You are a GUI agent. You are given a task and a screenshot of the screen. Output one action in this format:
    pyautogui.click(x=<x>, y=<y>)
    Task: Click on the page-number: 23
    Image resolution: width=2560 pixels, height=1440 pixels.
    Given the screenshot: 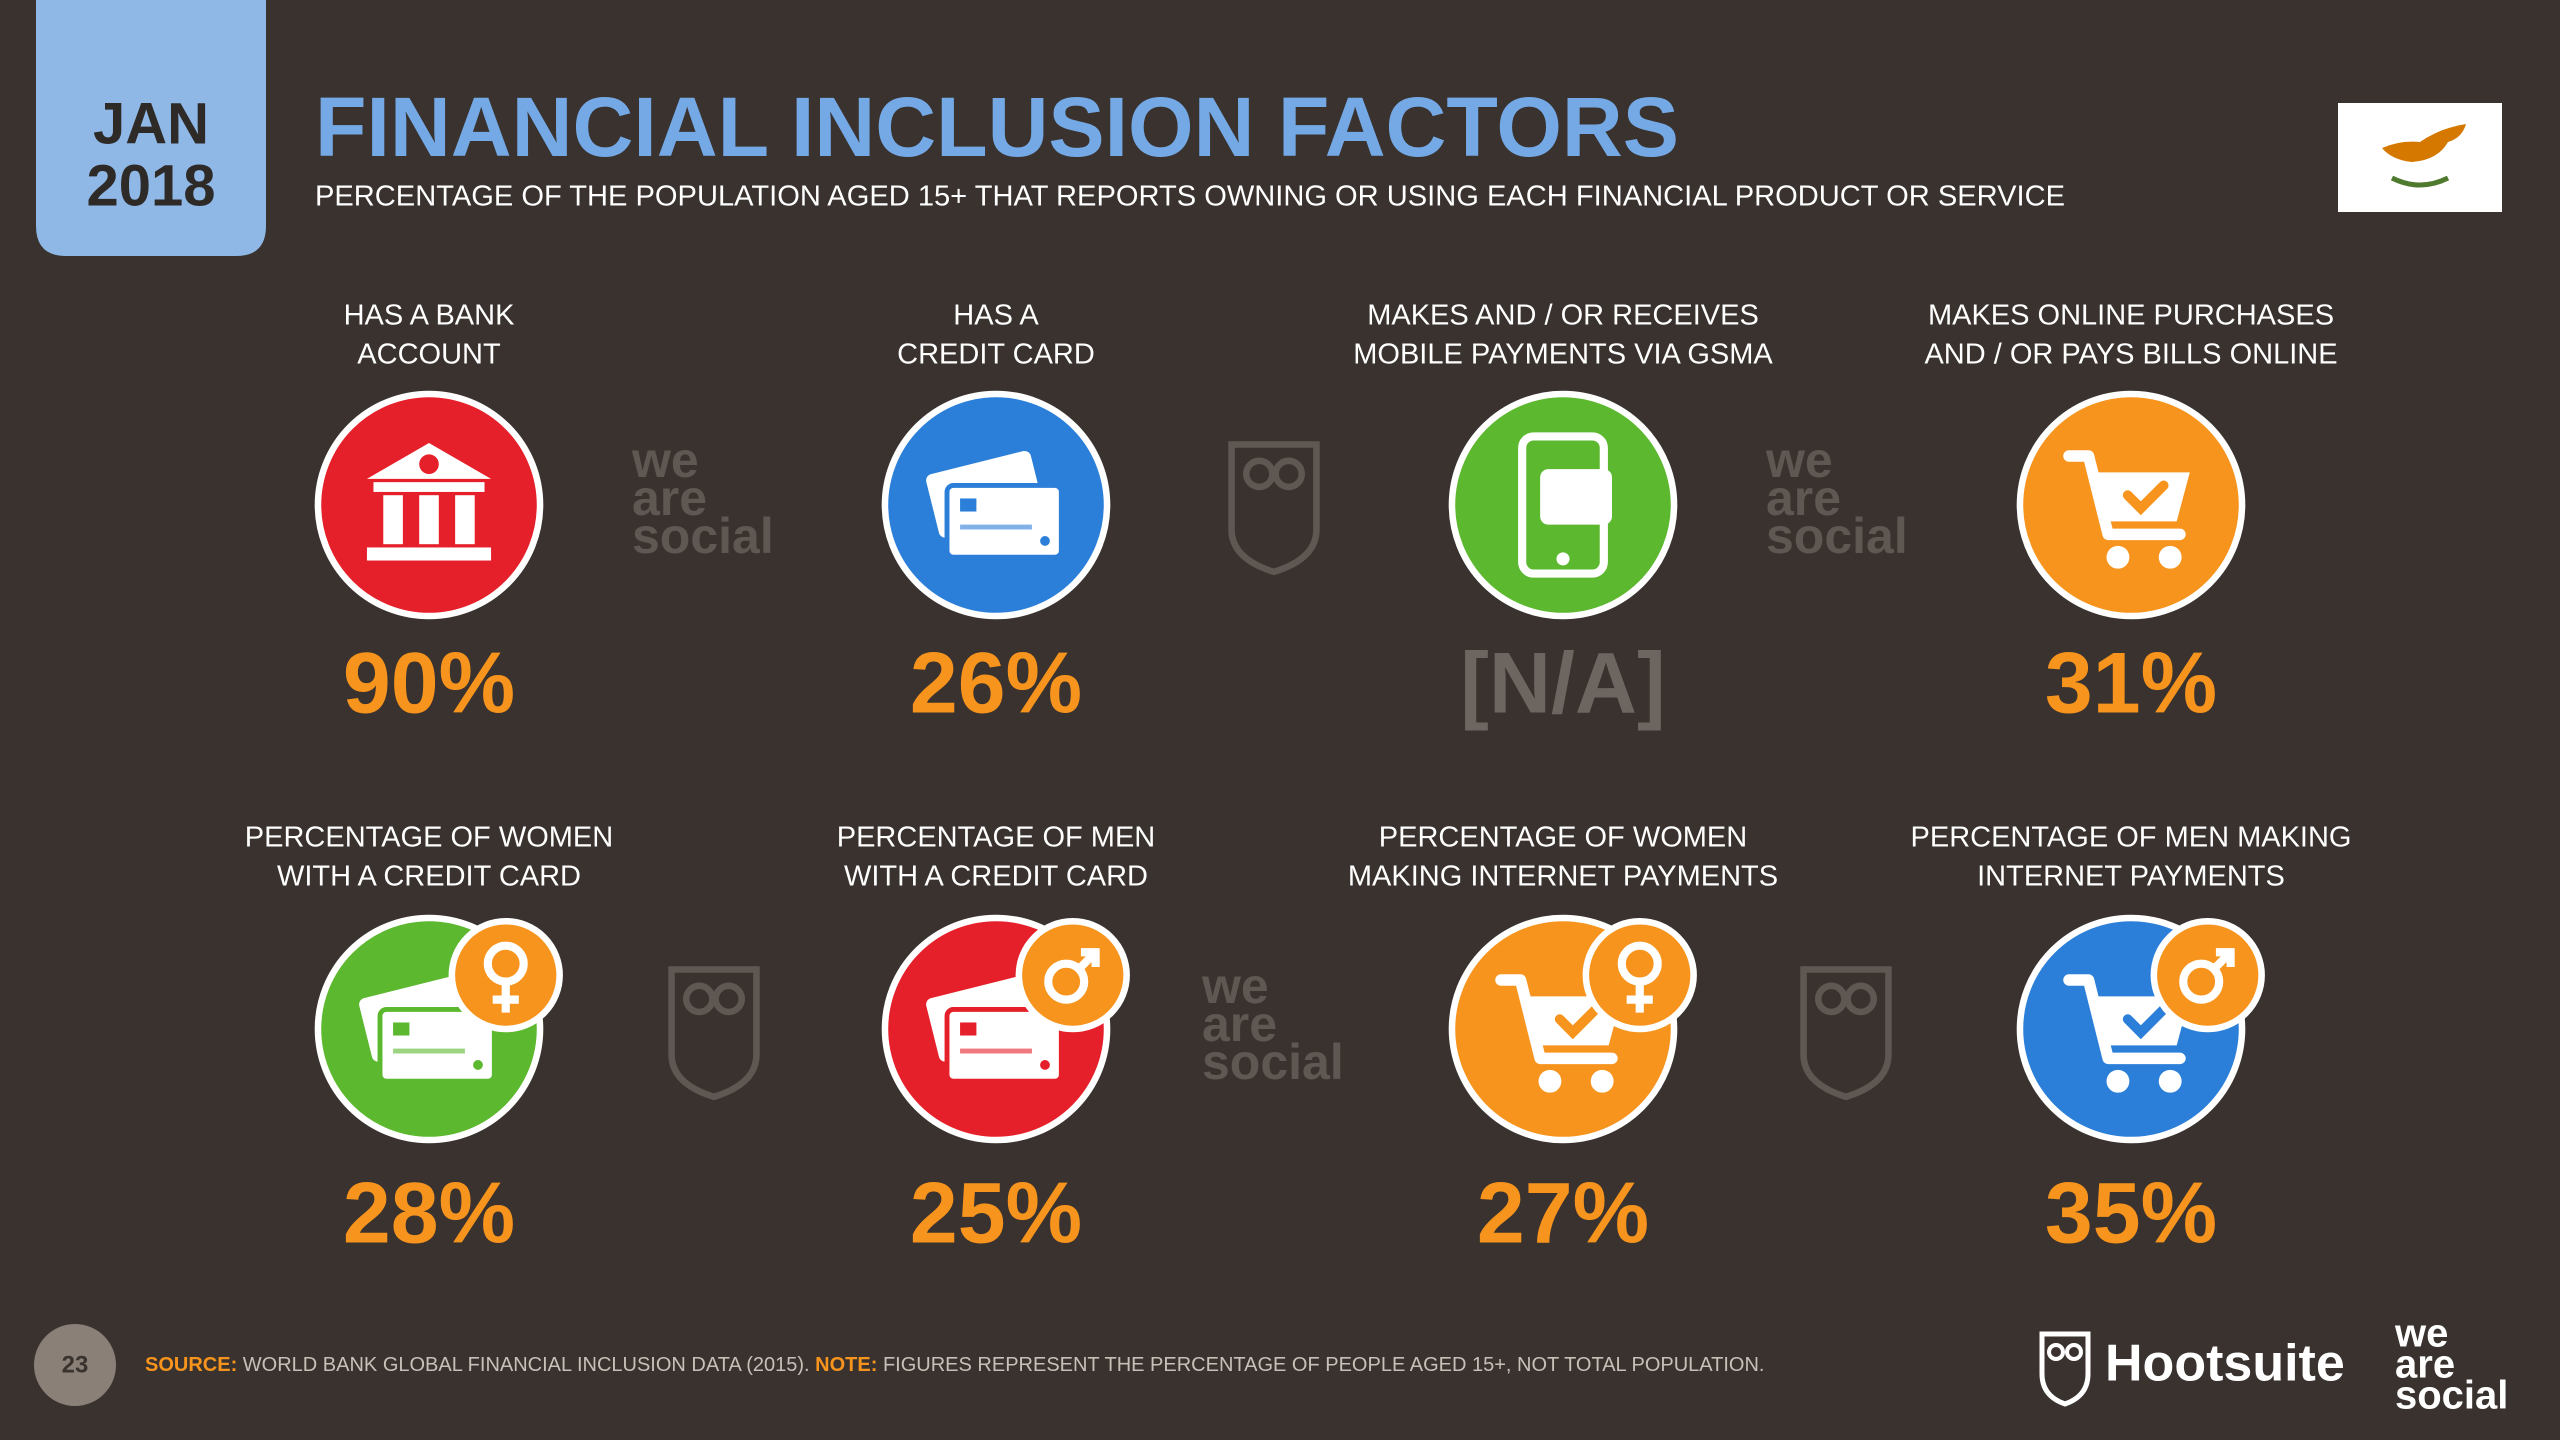 What is the action you would take?
    pyautogui.click(x=75, y=1364)
    